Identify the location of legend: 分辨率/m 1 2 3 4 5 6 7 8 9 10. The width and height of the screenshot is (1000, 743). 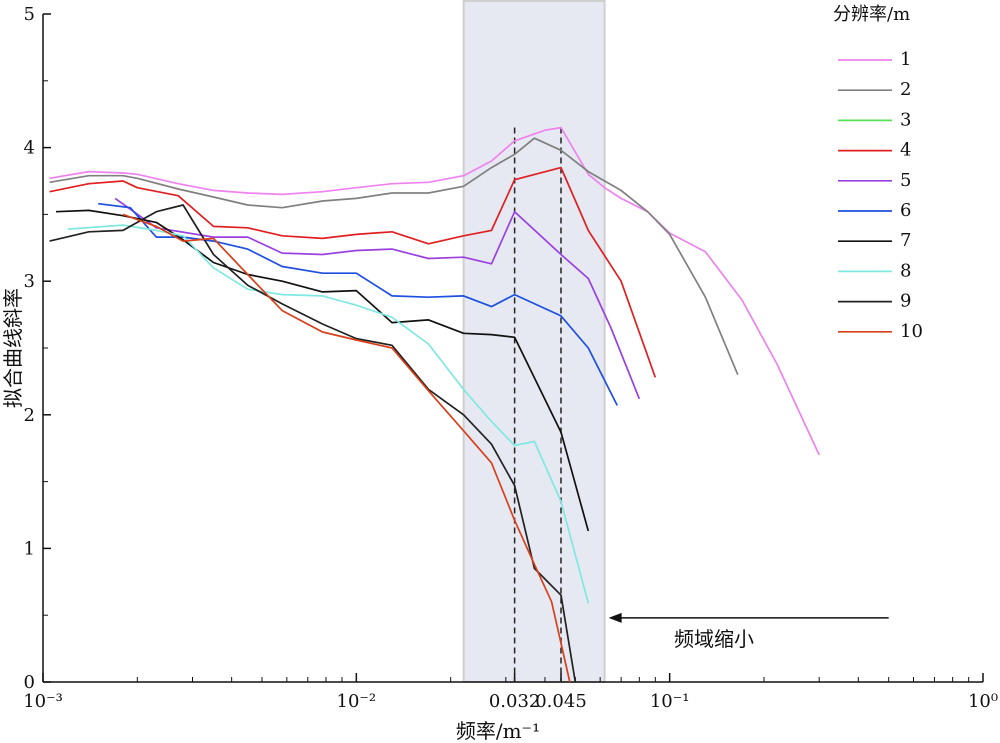
(878, 173).